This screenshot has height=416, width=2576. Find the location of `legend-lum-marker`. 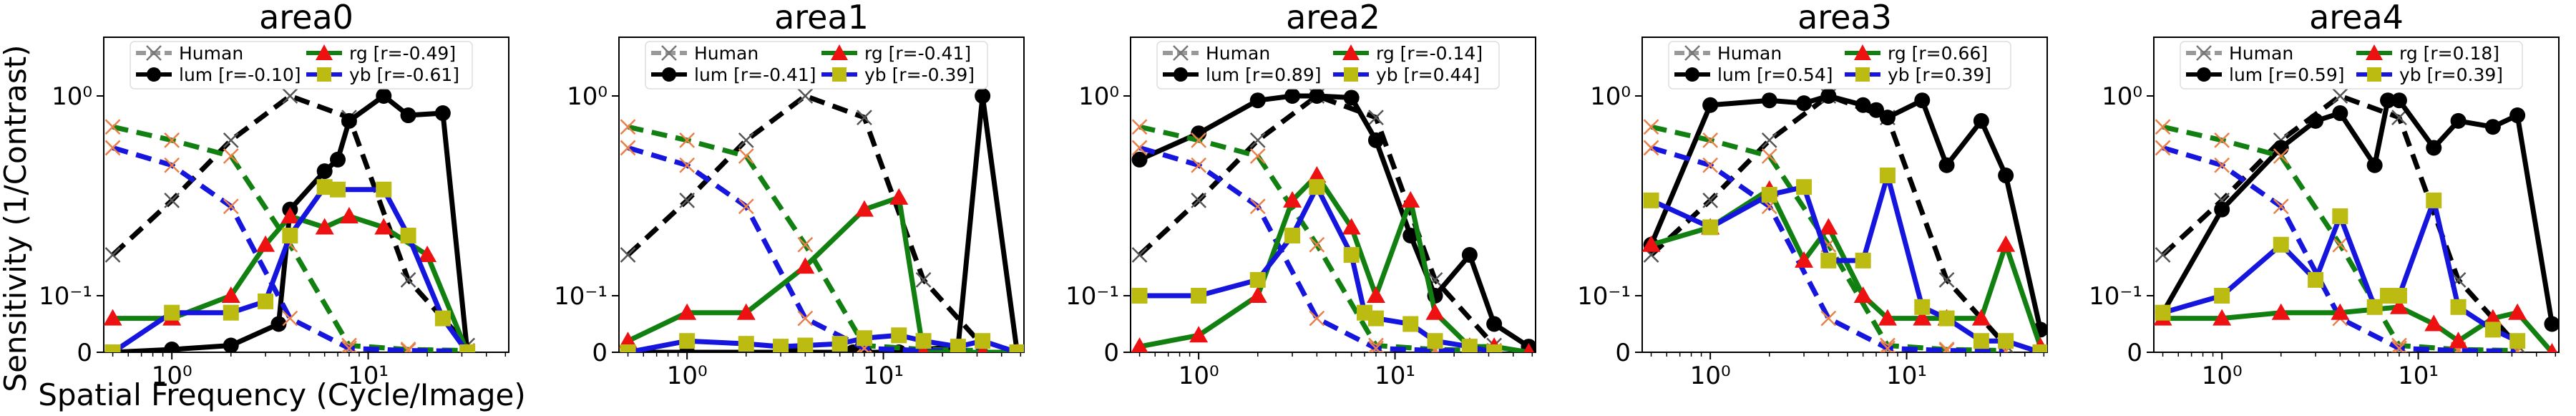

legend-lum-marker is located at coordinates (154, 74).